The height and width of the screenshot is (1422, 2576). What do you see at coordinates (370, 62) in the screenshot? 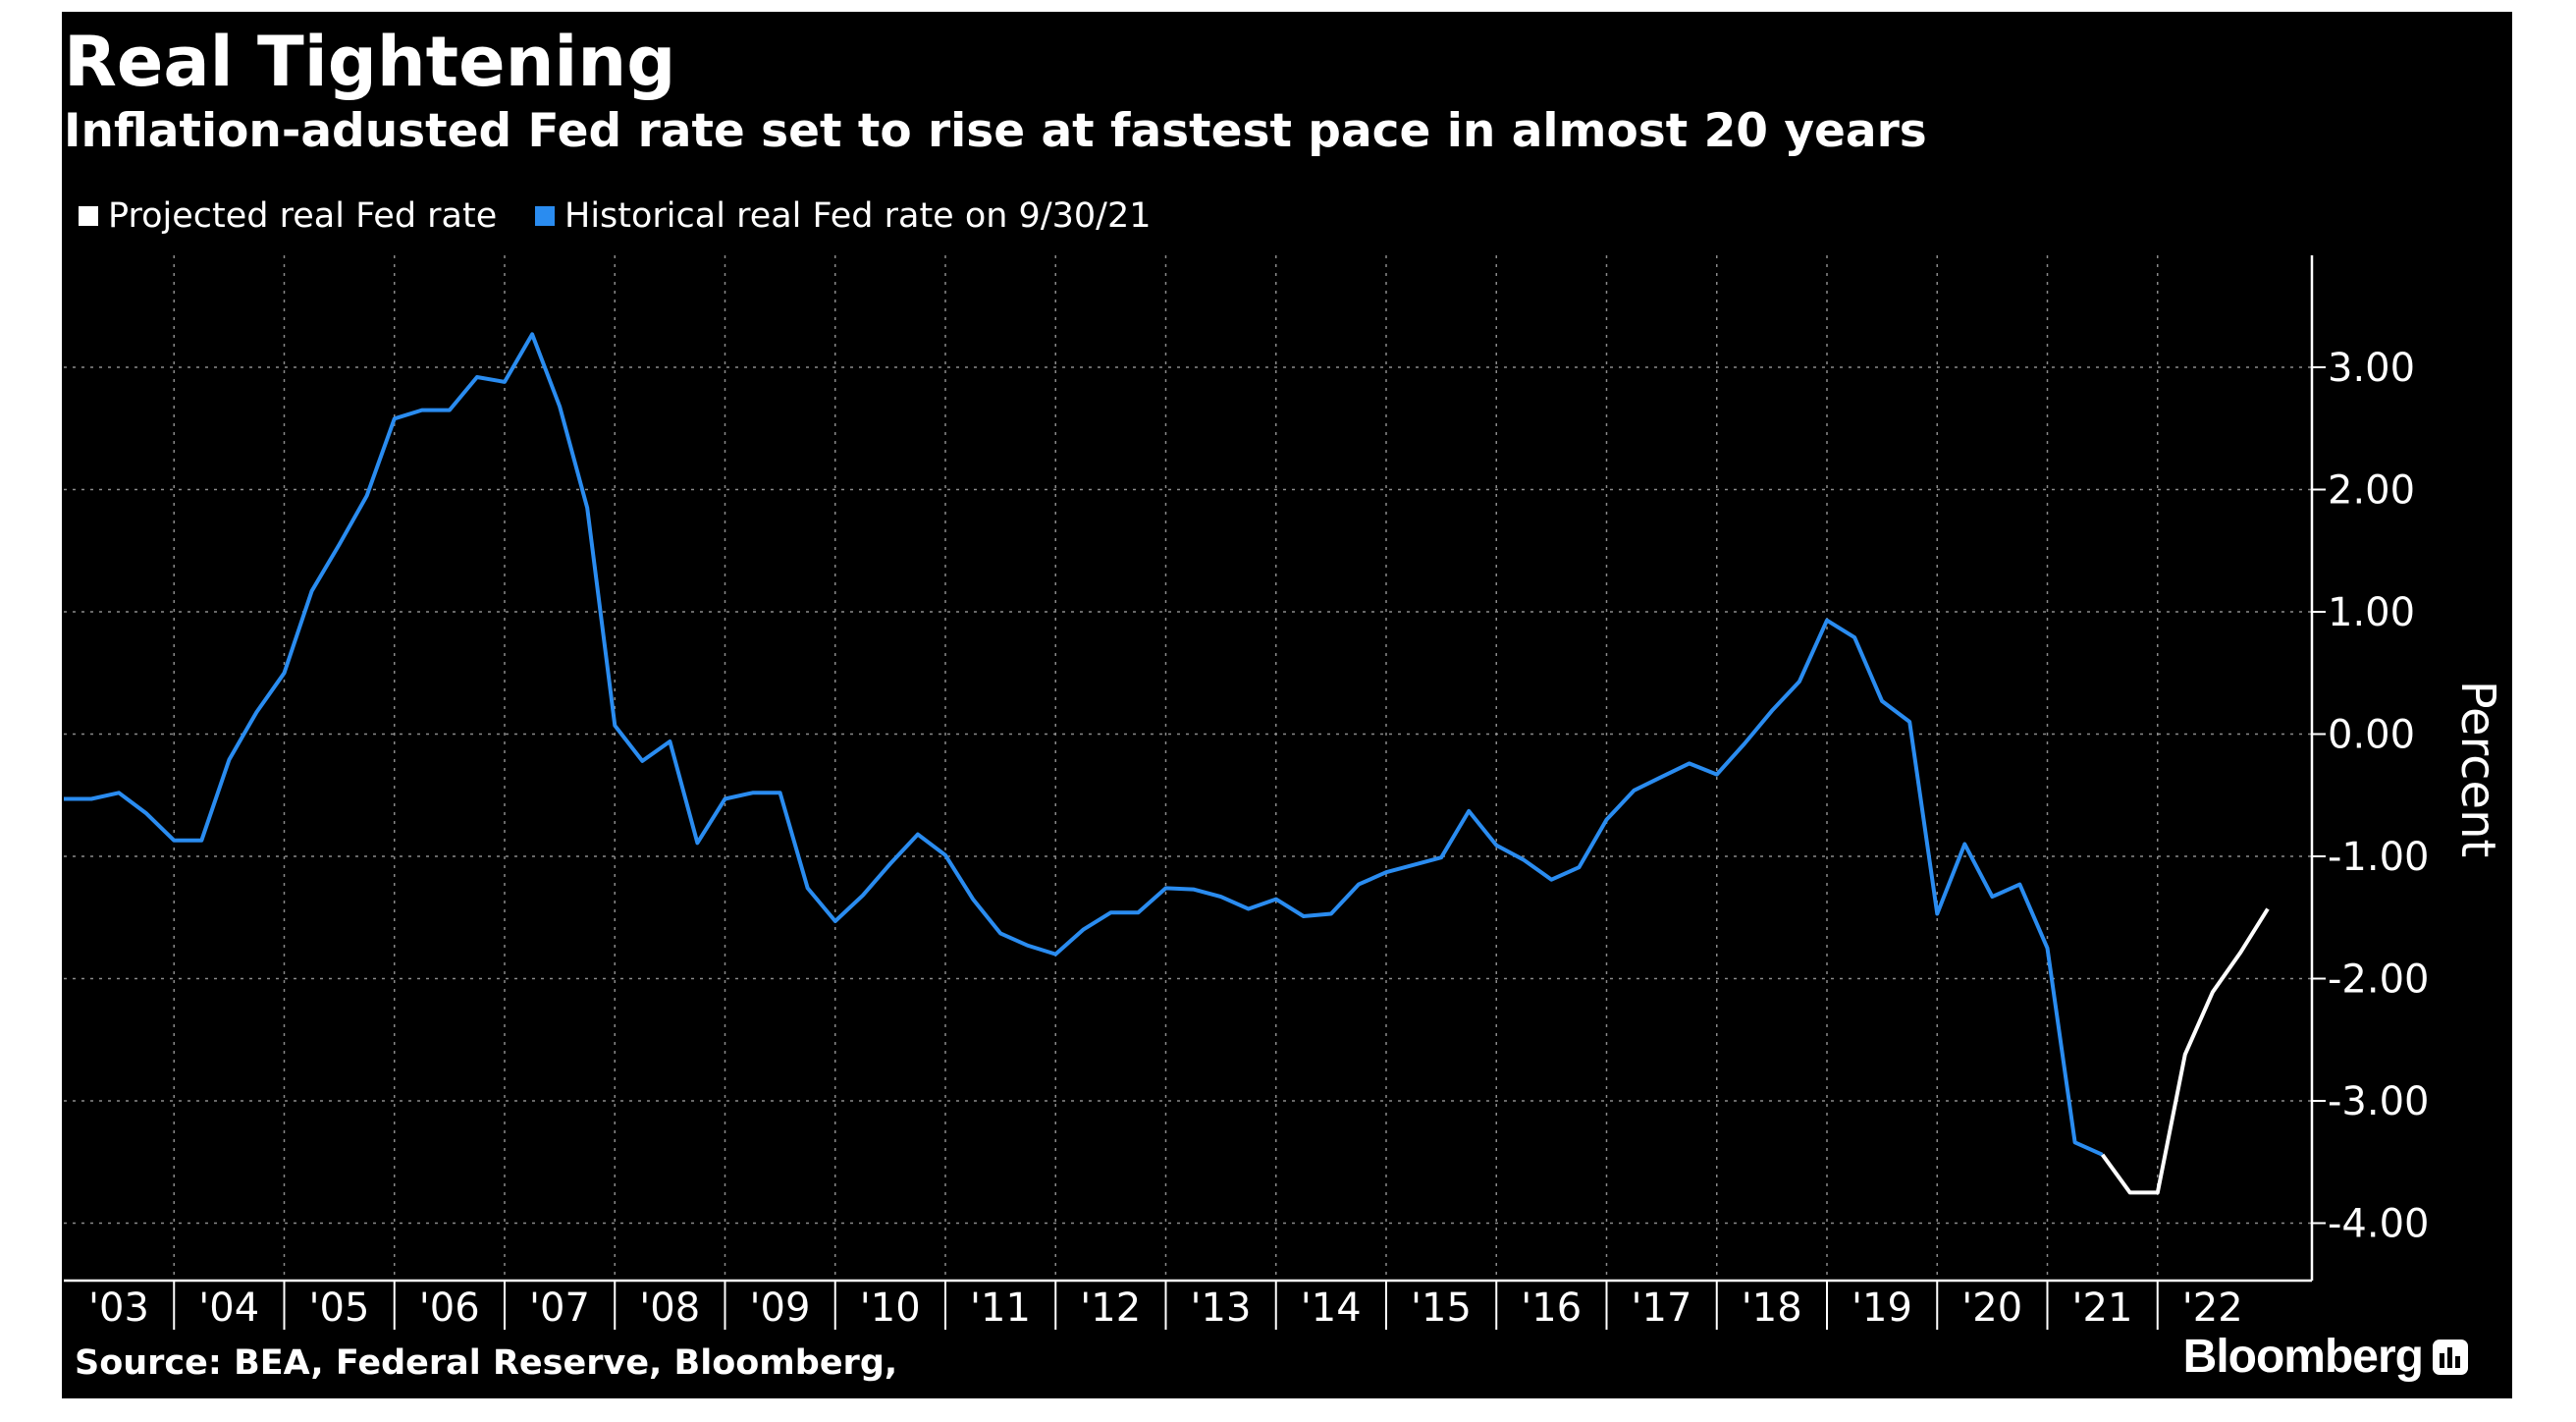
I see `chart-title: Real Tightening` at bounding box center [370, 62].